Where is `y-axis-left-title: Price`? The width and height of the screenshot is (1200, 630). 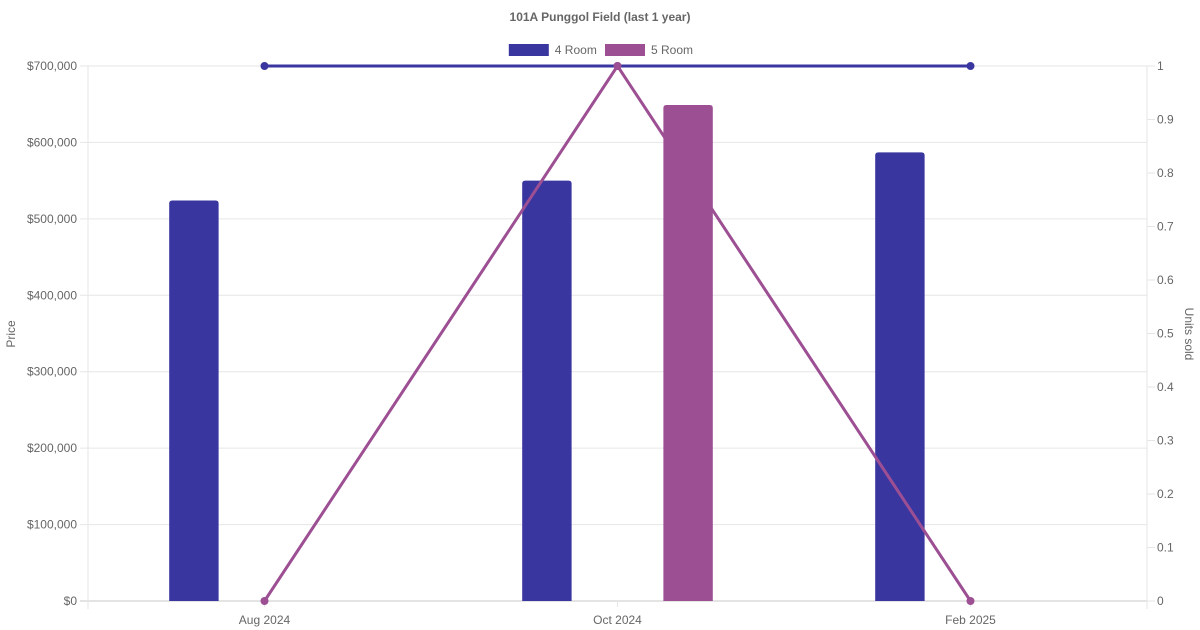 y-axis-left-title: Price is located at coordinates (11, 334).